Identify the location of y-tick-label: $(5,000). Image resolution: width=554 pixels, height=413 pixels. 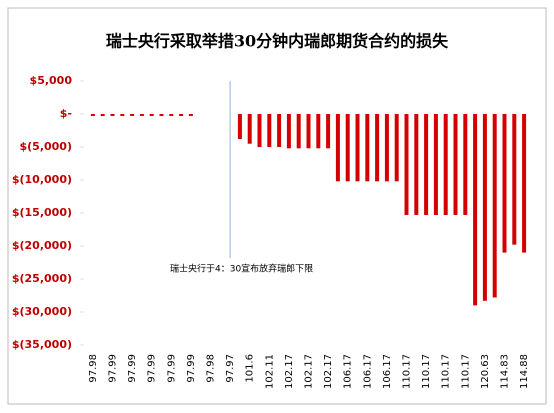
(45, 146).